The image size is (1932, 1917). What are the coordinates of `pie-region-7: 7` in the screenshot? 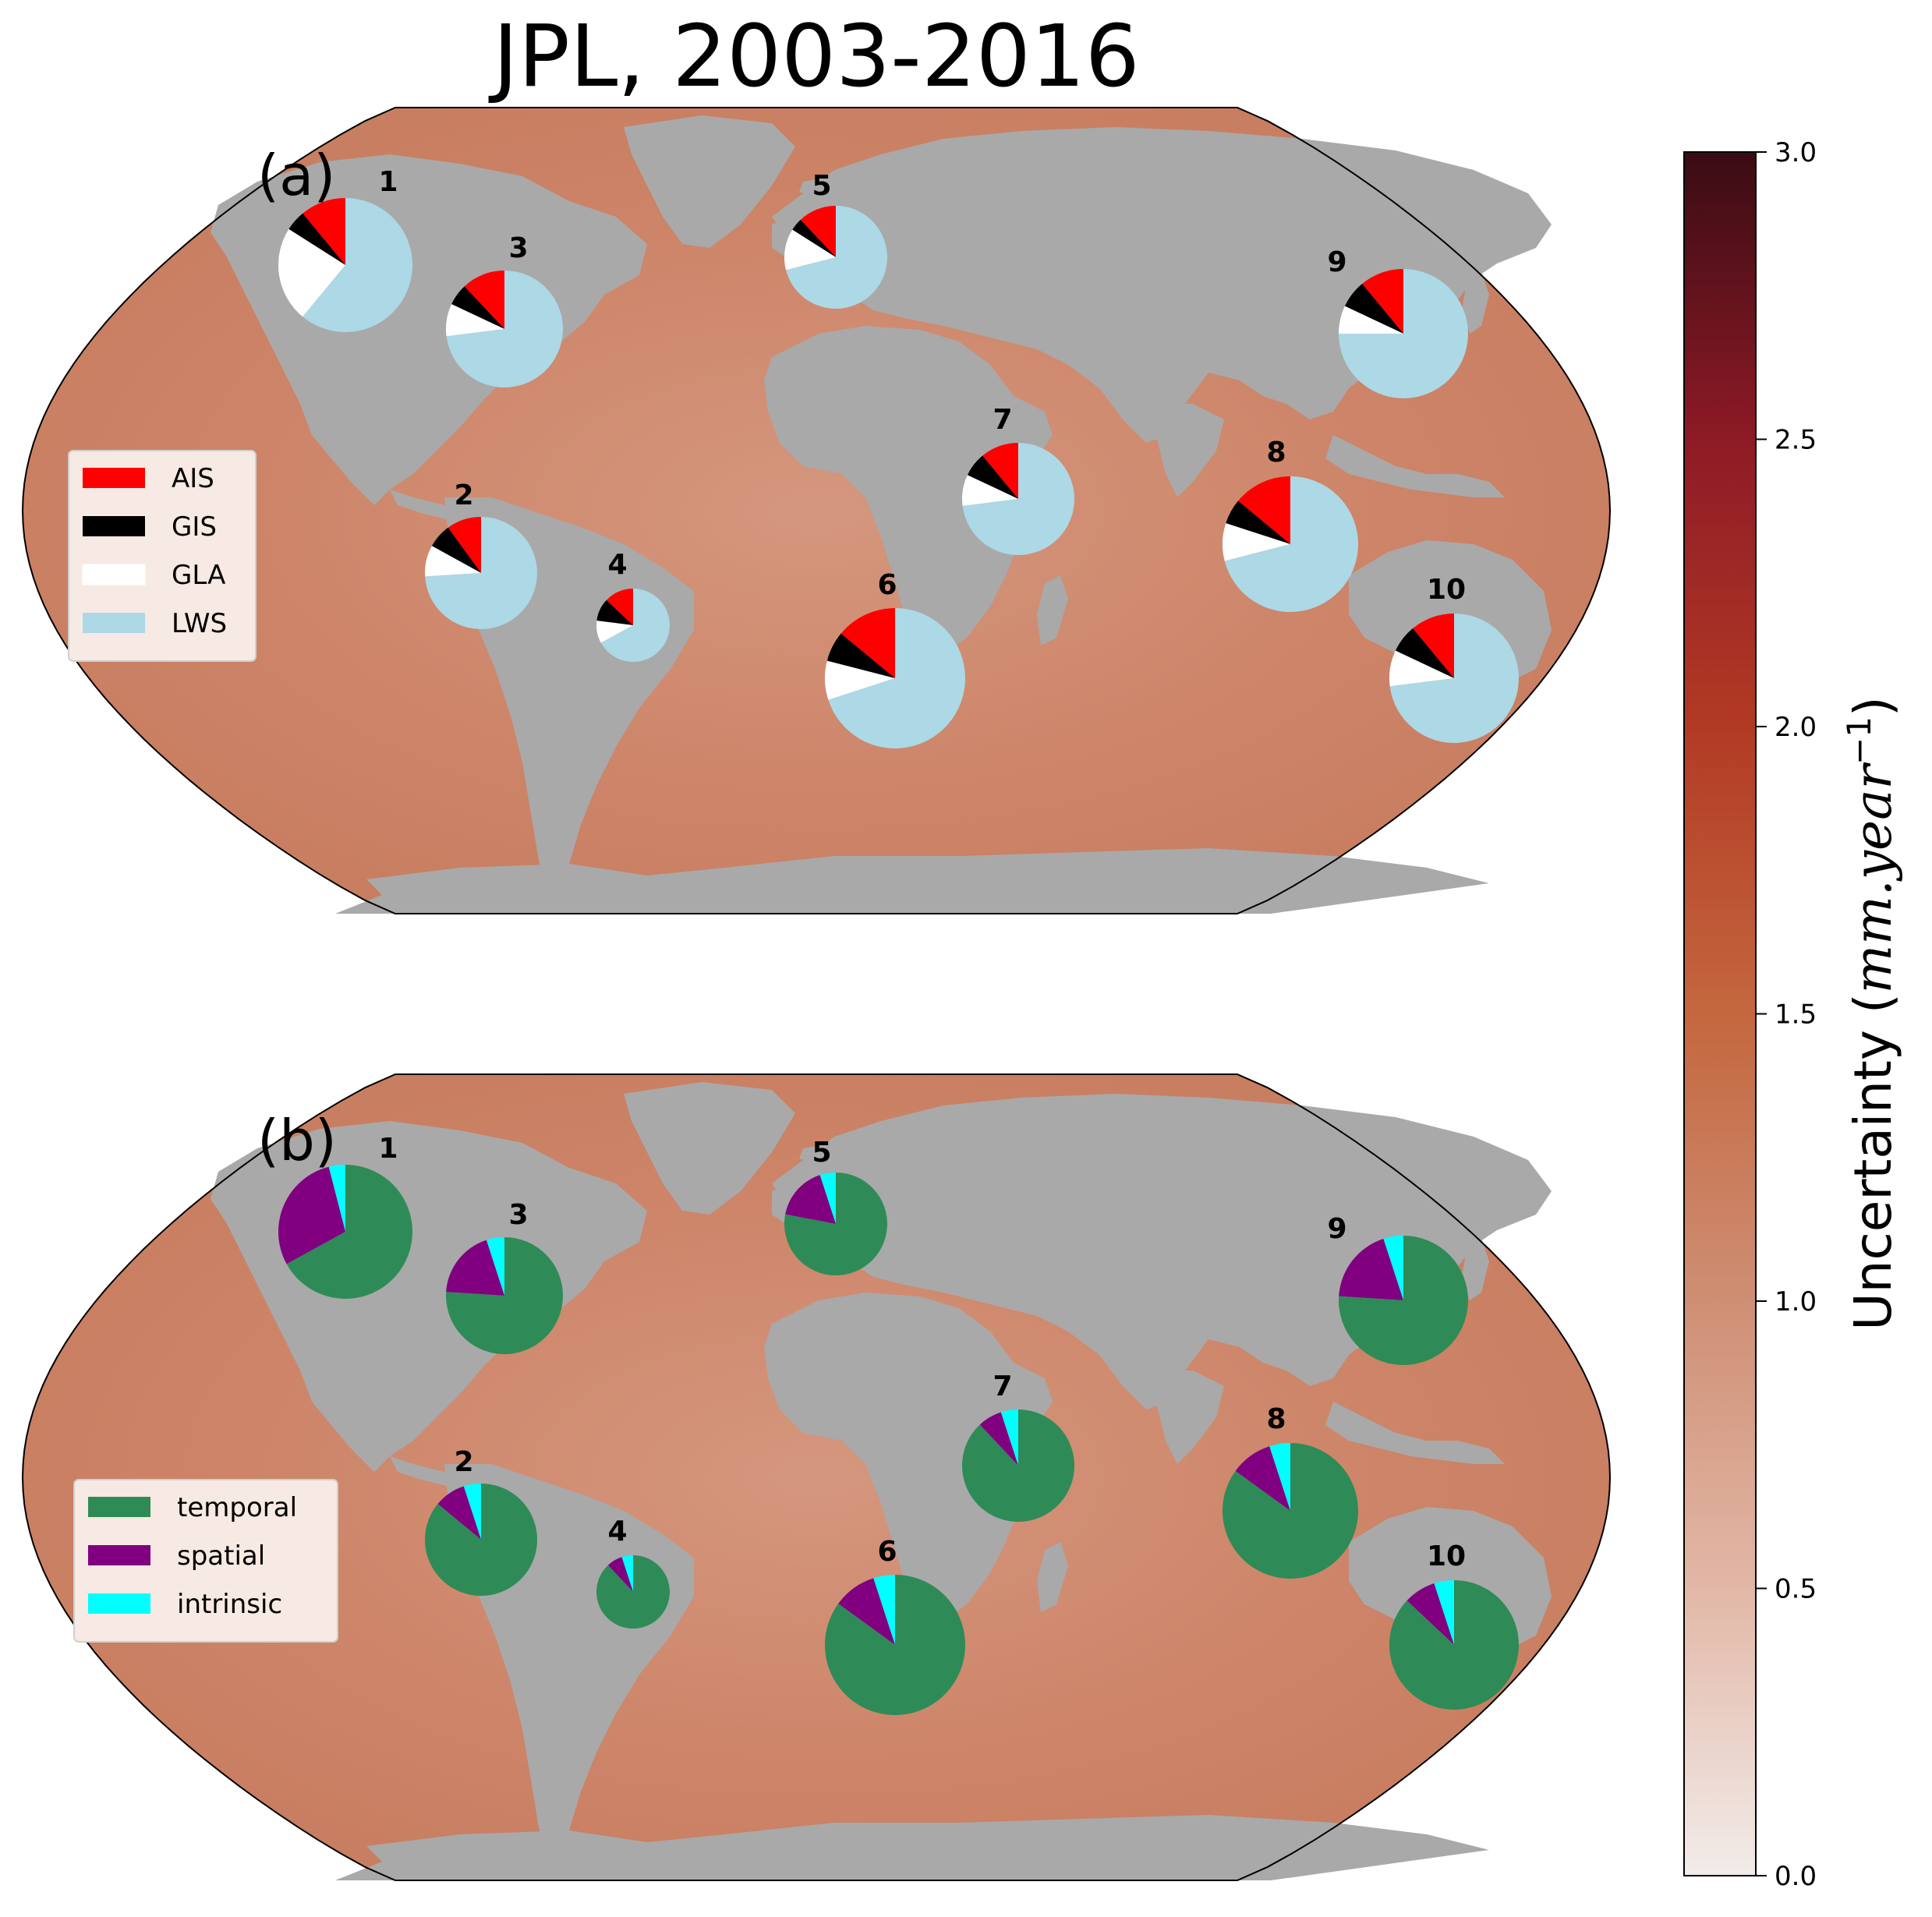 It's located at (1017, 1446).